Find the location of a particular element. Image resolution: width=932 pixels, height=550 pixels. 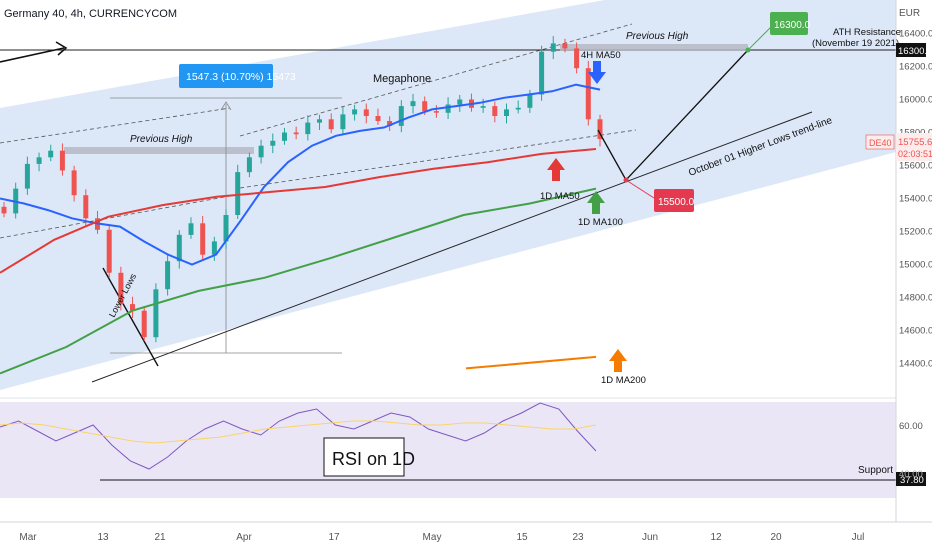

target-up-box is located at coordinates (789, 23).